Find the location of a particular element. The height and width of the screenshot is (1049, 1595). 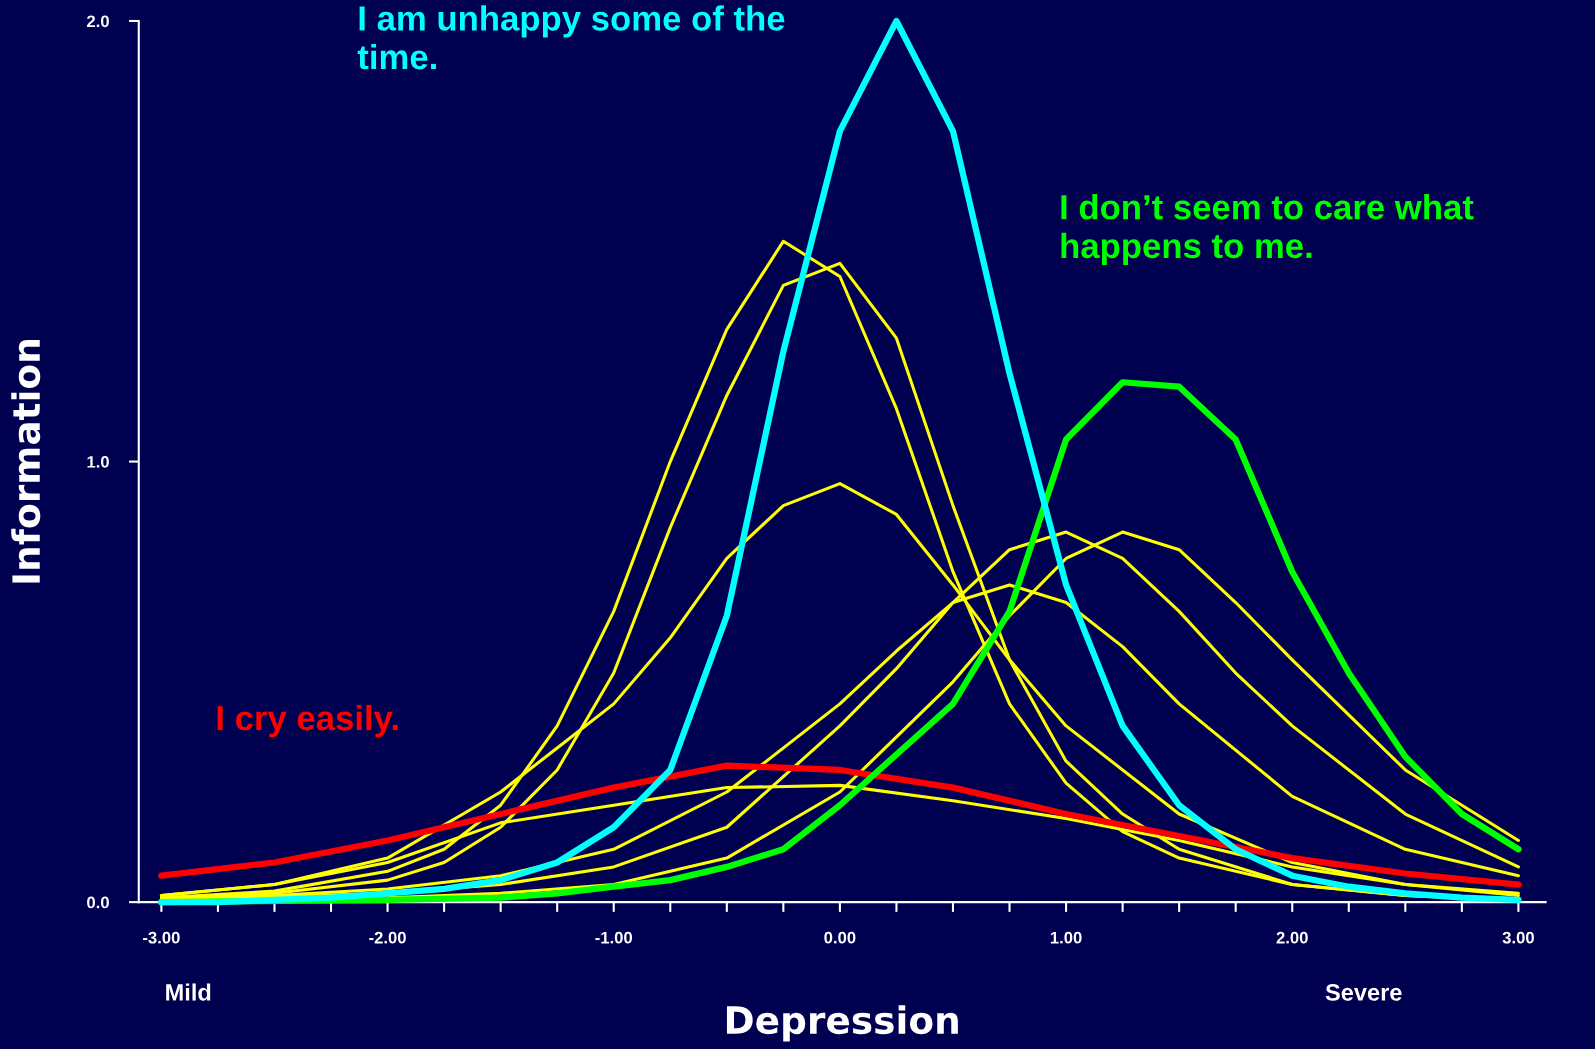

text: I don’t seem to care what happens to me. is located at coordinates (1267, 230).